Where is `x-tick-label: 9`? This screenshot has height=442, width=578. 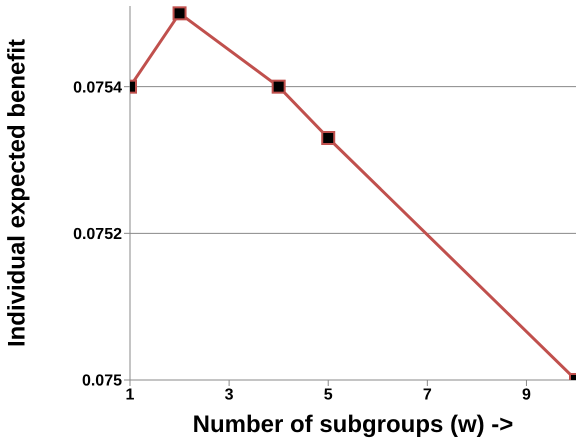 x-tick-label: 9 is located at coordinates (526, 395).